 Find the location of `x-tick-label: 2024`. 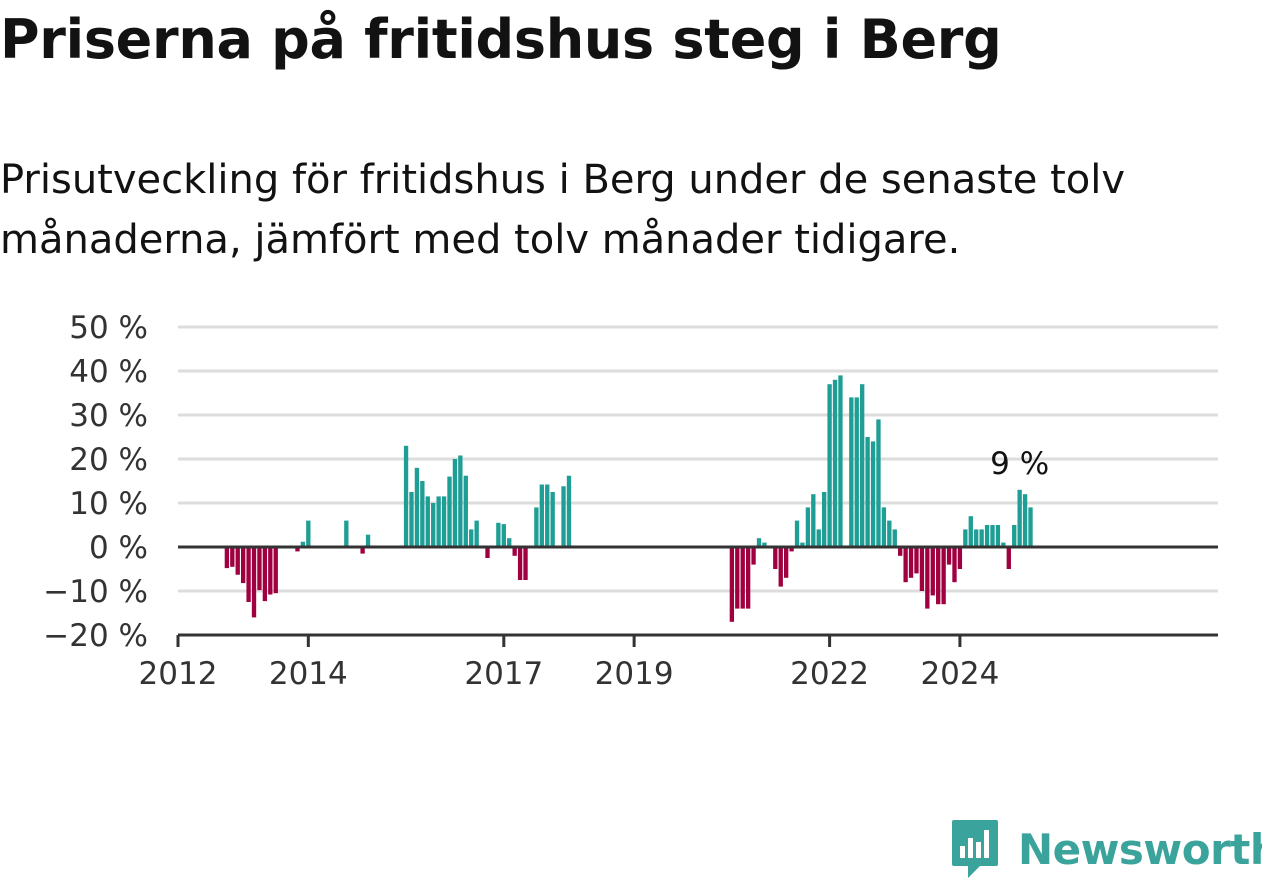

x-tick-label: 2024 is located at coordinates (959, 674).